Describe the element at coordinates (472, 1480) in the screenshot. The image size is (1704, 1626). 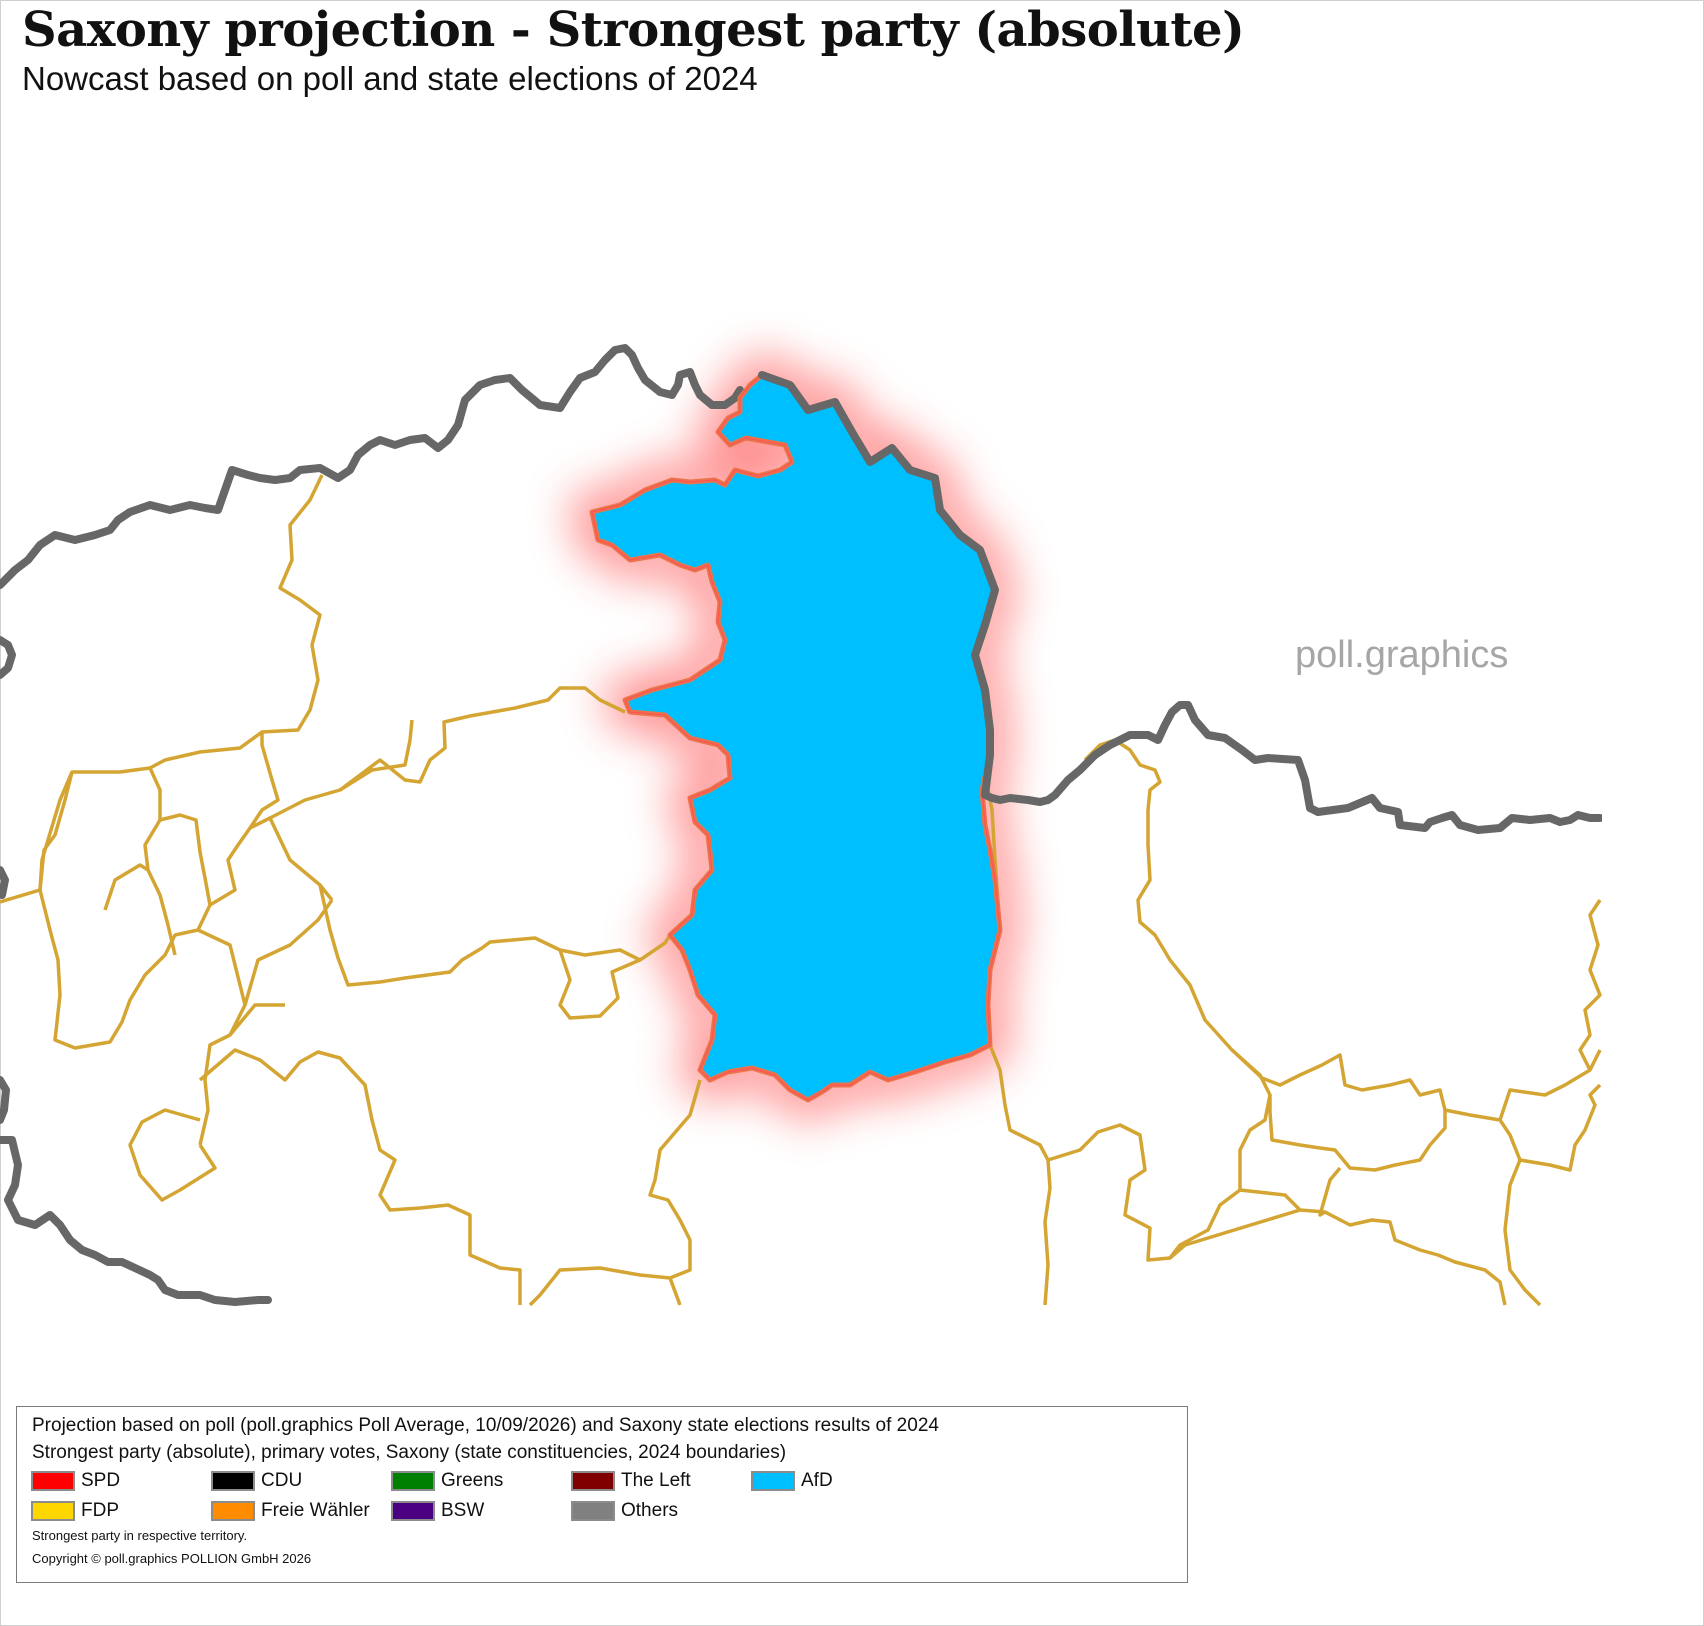
I see `legend-label: Greens` at that location.